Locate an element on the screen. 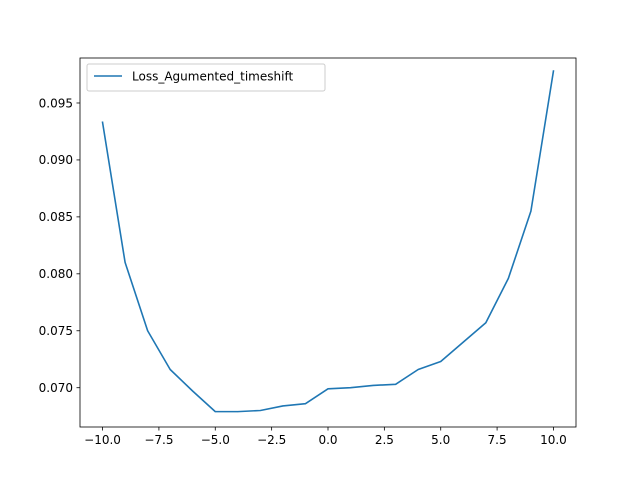  y-tick-label: 0.075 is located at coordinates (56, 331).